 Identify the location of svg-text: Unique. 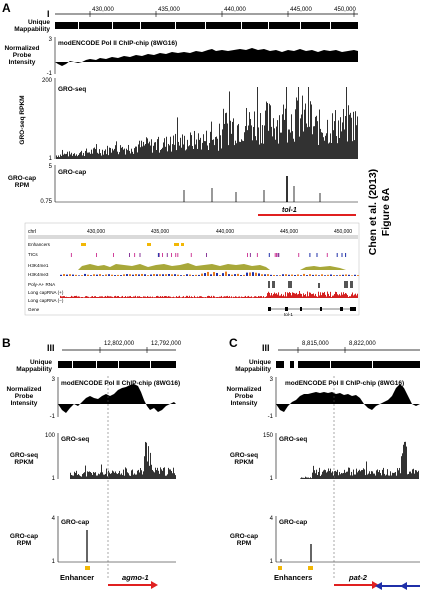
(260, 362).